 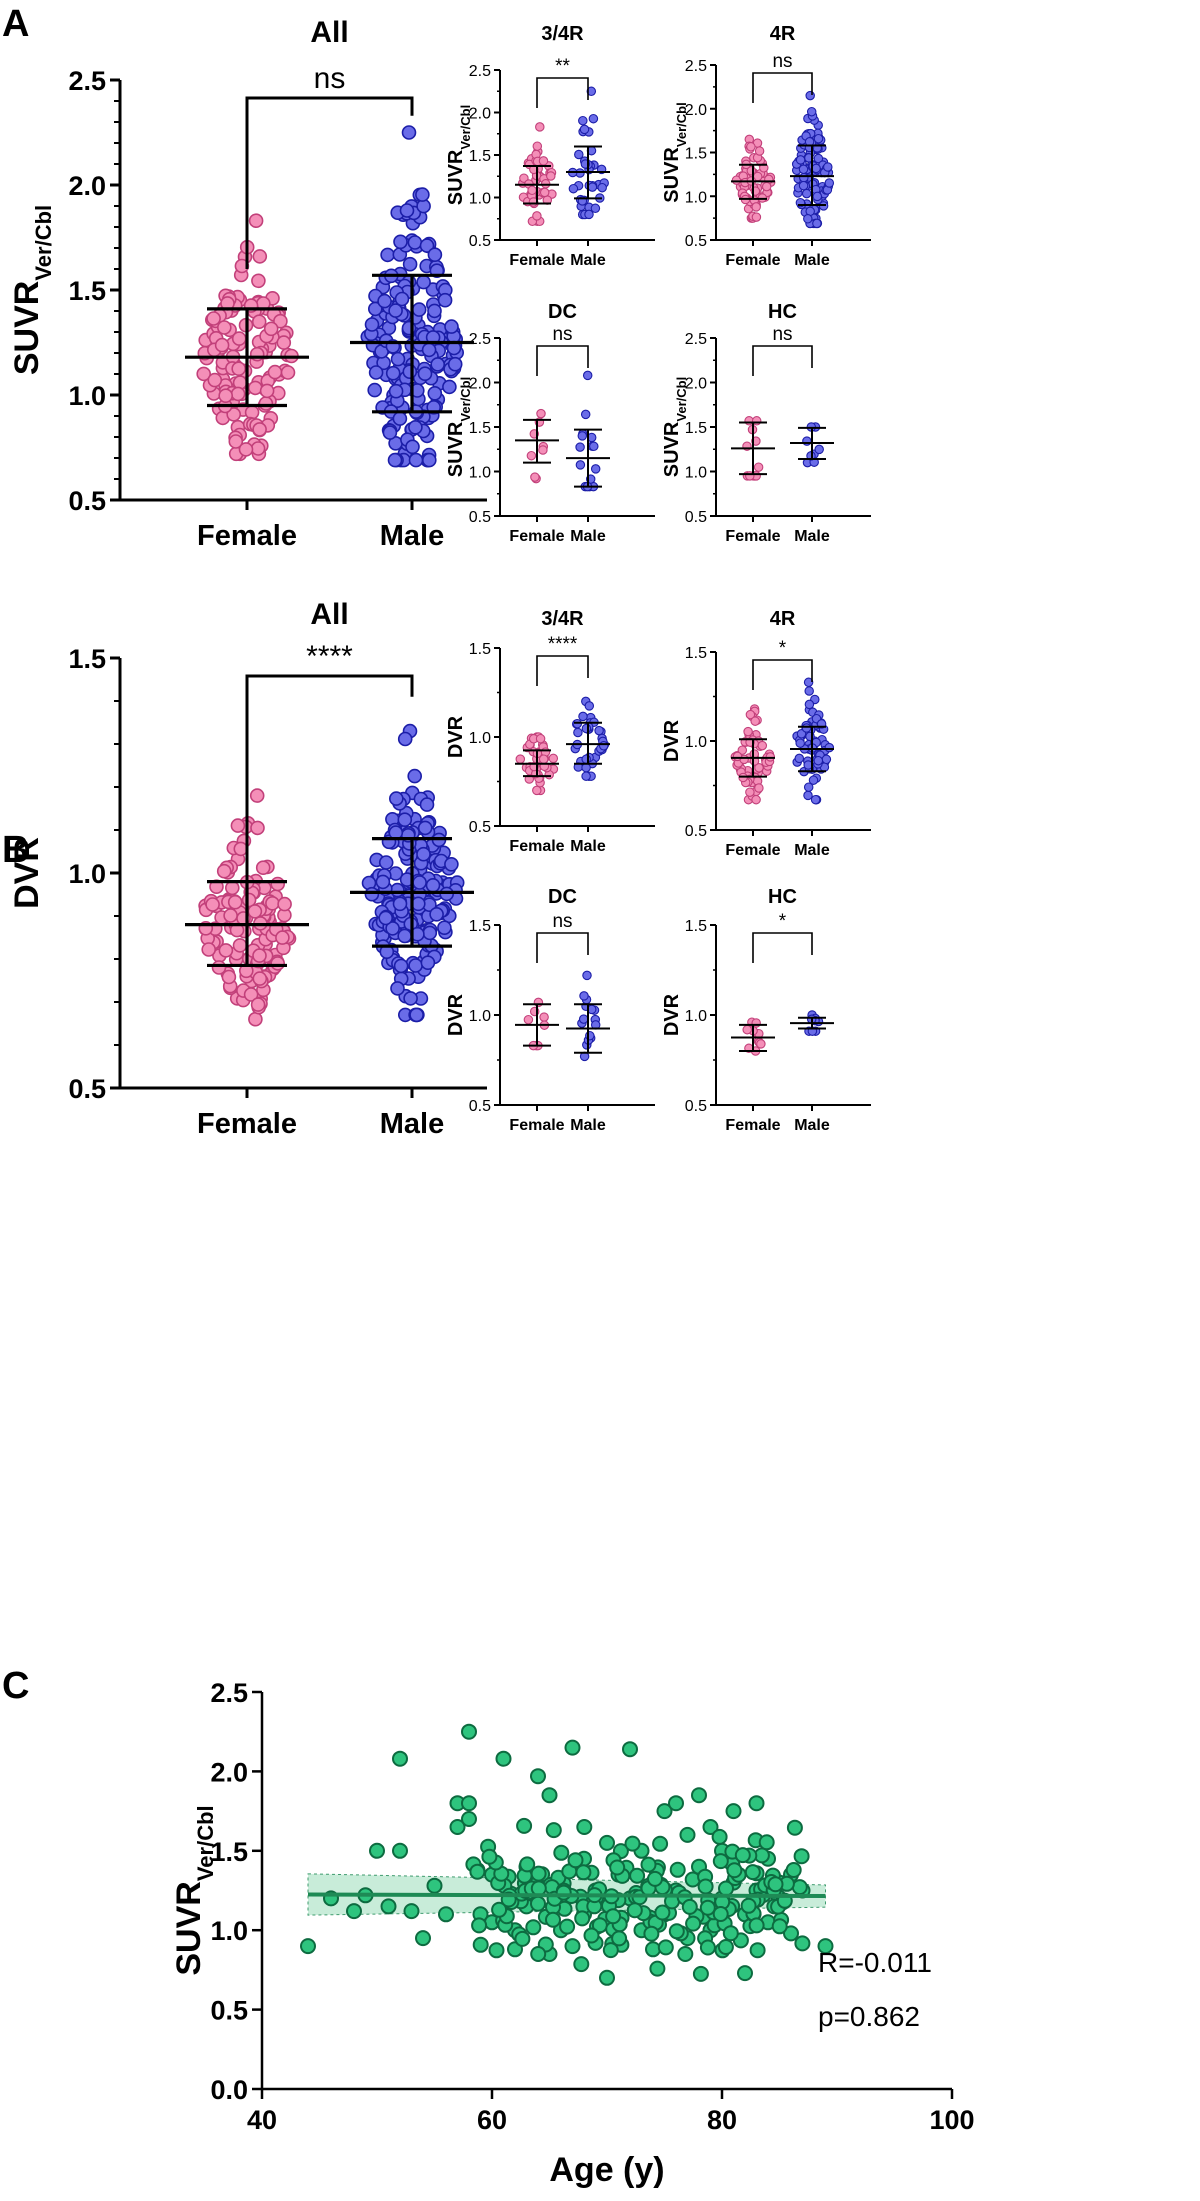 I want to click on x-tick-label: 40, so click(x=262, y=2120).